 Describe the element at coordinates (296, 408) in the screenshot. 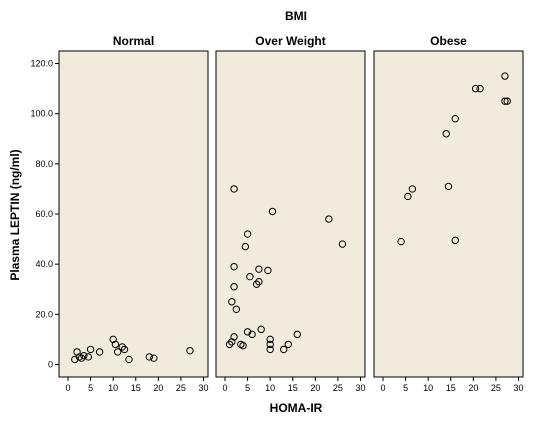

I see `x-axis-label: HOMA-IR` at that location.